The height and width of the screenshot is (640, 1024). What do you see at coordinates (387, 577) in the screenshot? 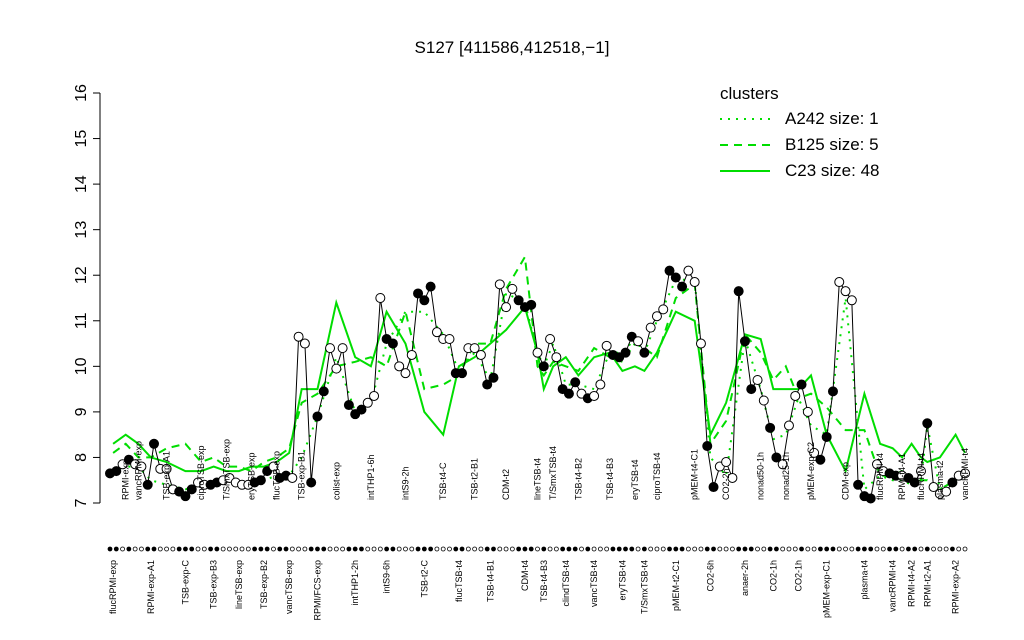
I see `group-label: intS9-6h` at bounding box center [387, 577].